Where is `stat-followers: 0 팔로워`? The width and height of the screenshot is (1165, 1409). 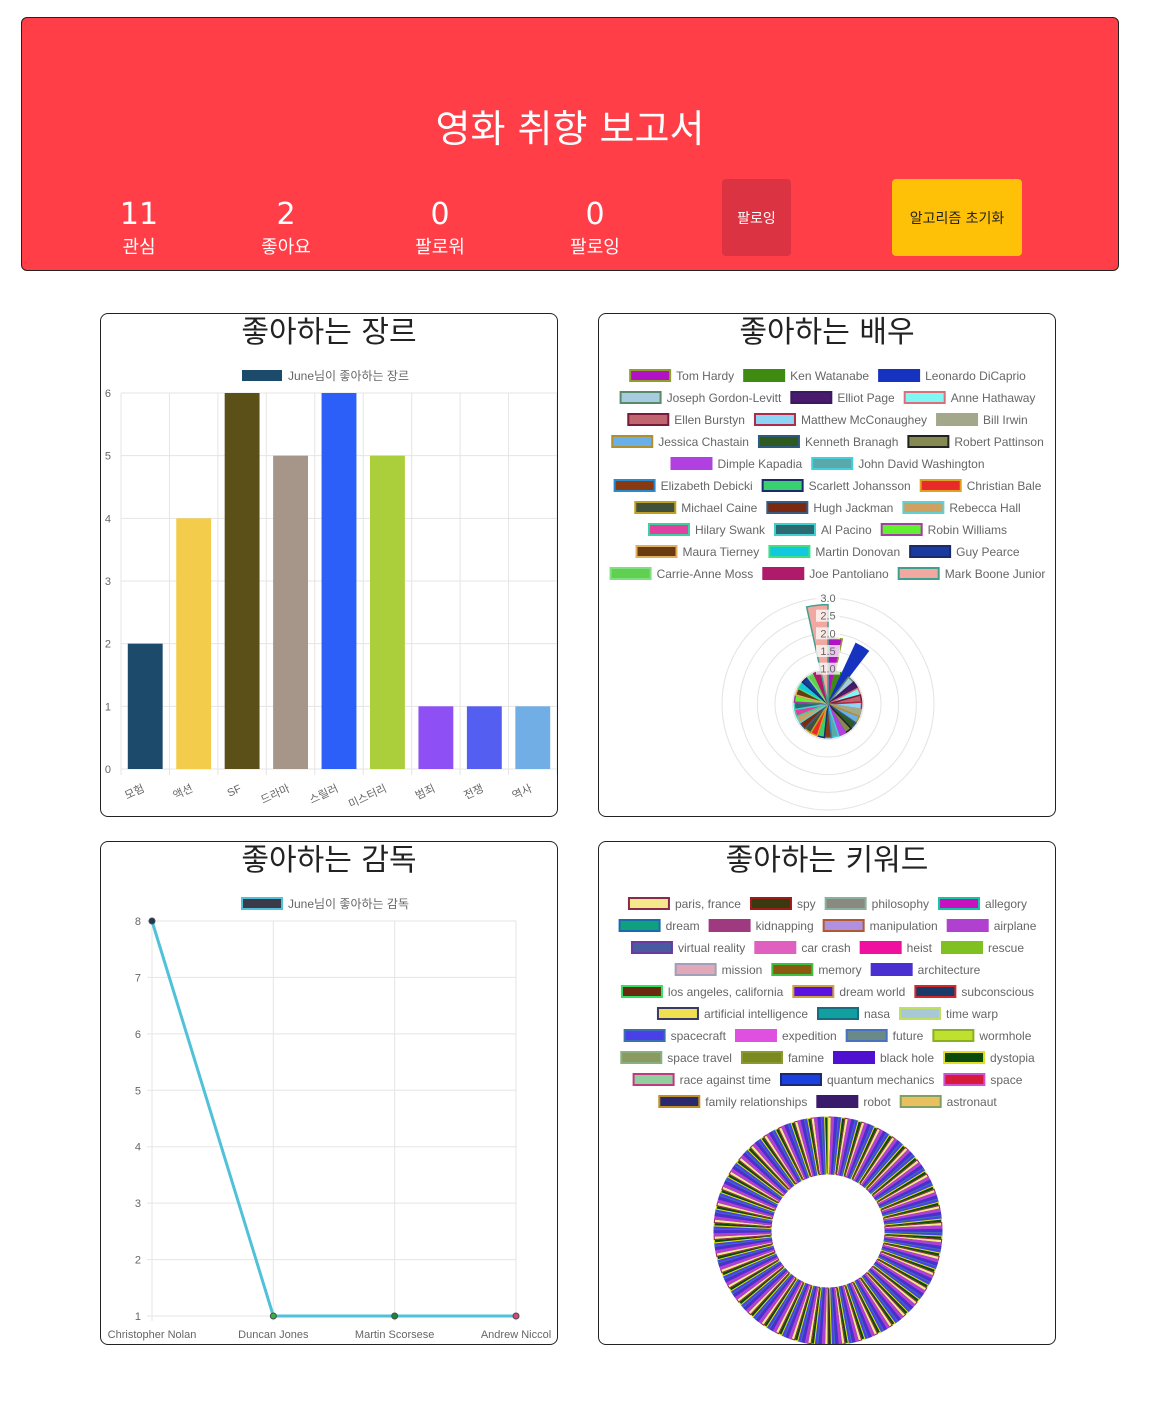 stat-followers: 0 팔로워 is located at coordinates (440, 228).